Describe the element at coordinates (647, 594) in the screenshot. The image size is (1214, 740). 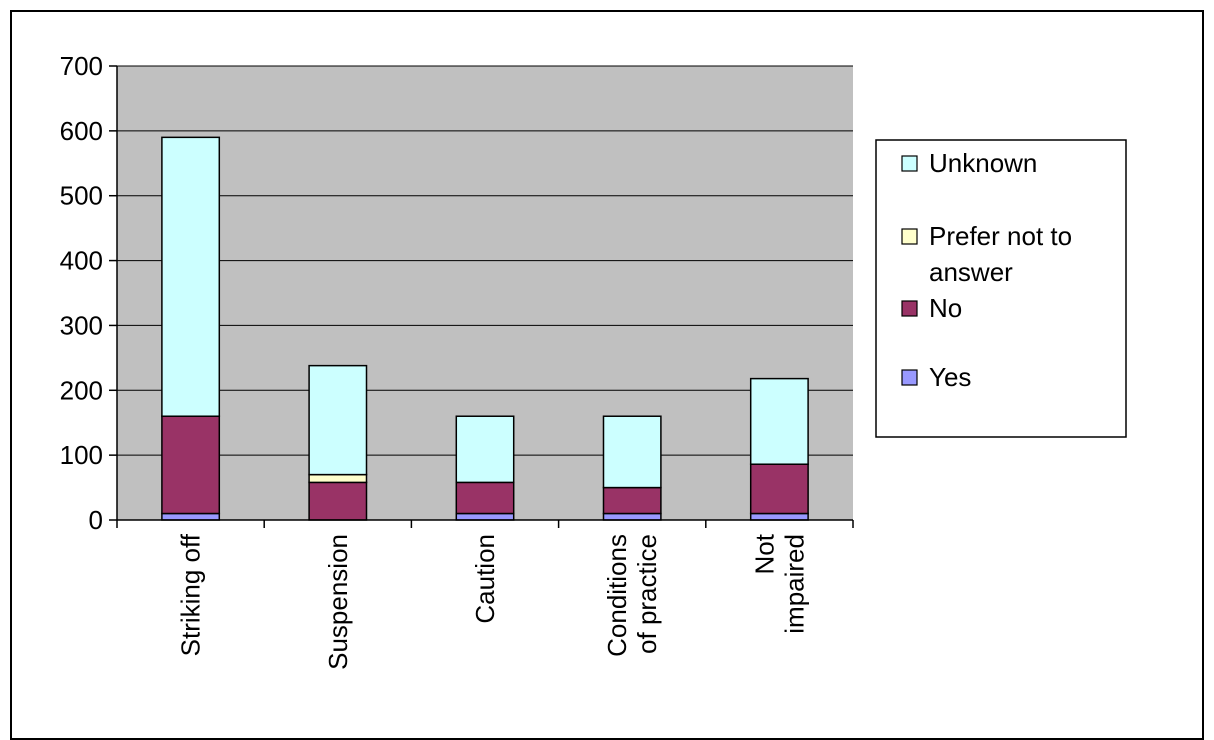
I see `x-category-label: of practice` at that location.